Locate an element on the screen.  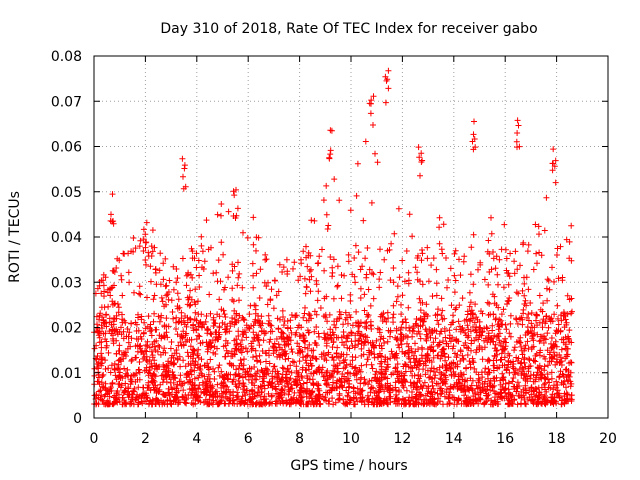
x-tick-label: 8 is located at coordinates (299, 439).